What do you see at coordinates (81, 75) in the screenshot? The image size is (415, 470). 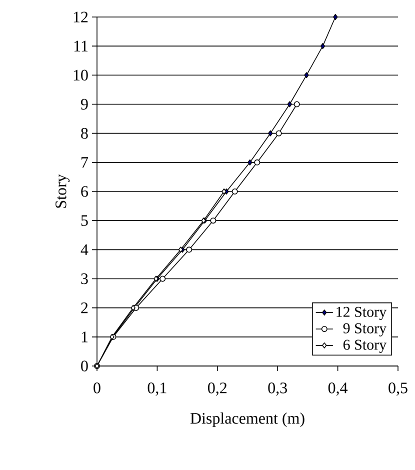 I see `y-tick-label: 10` at bounding box center [81, 75].